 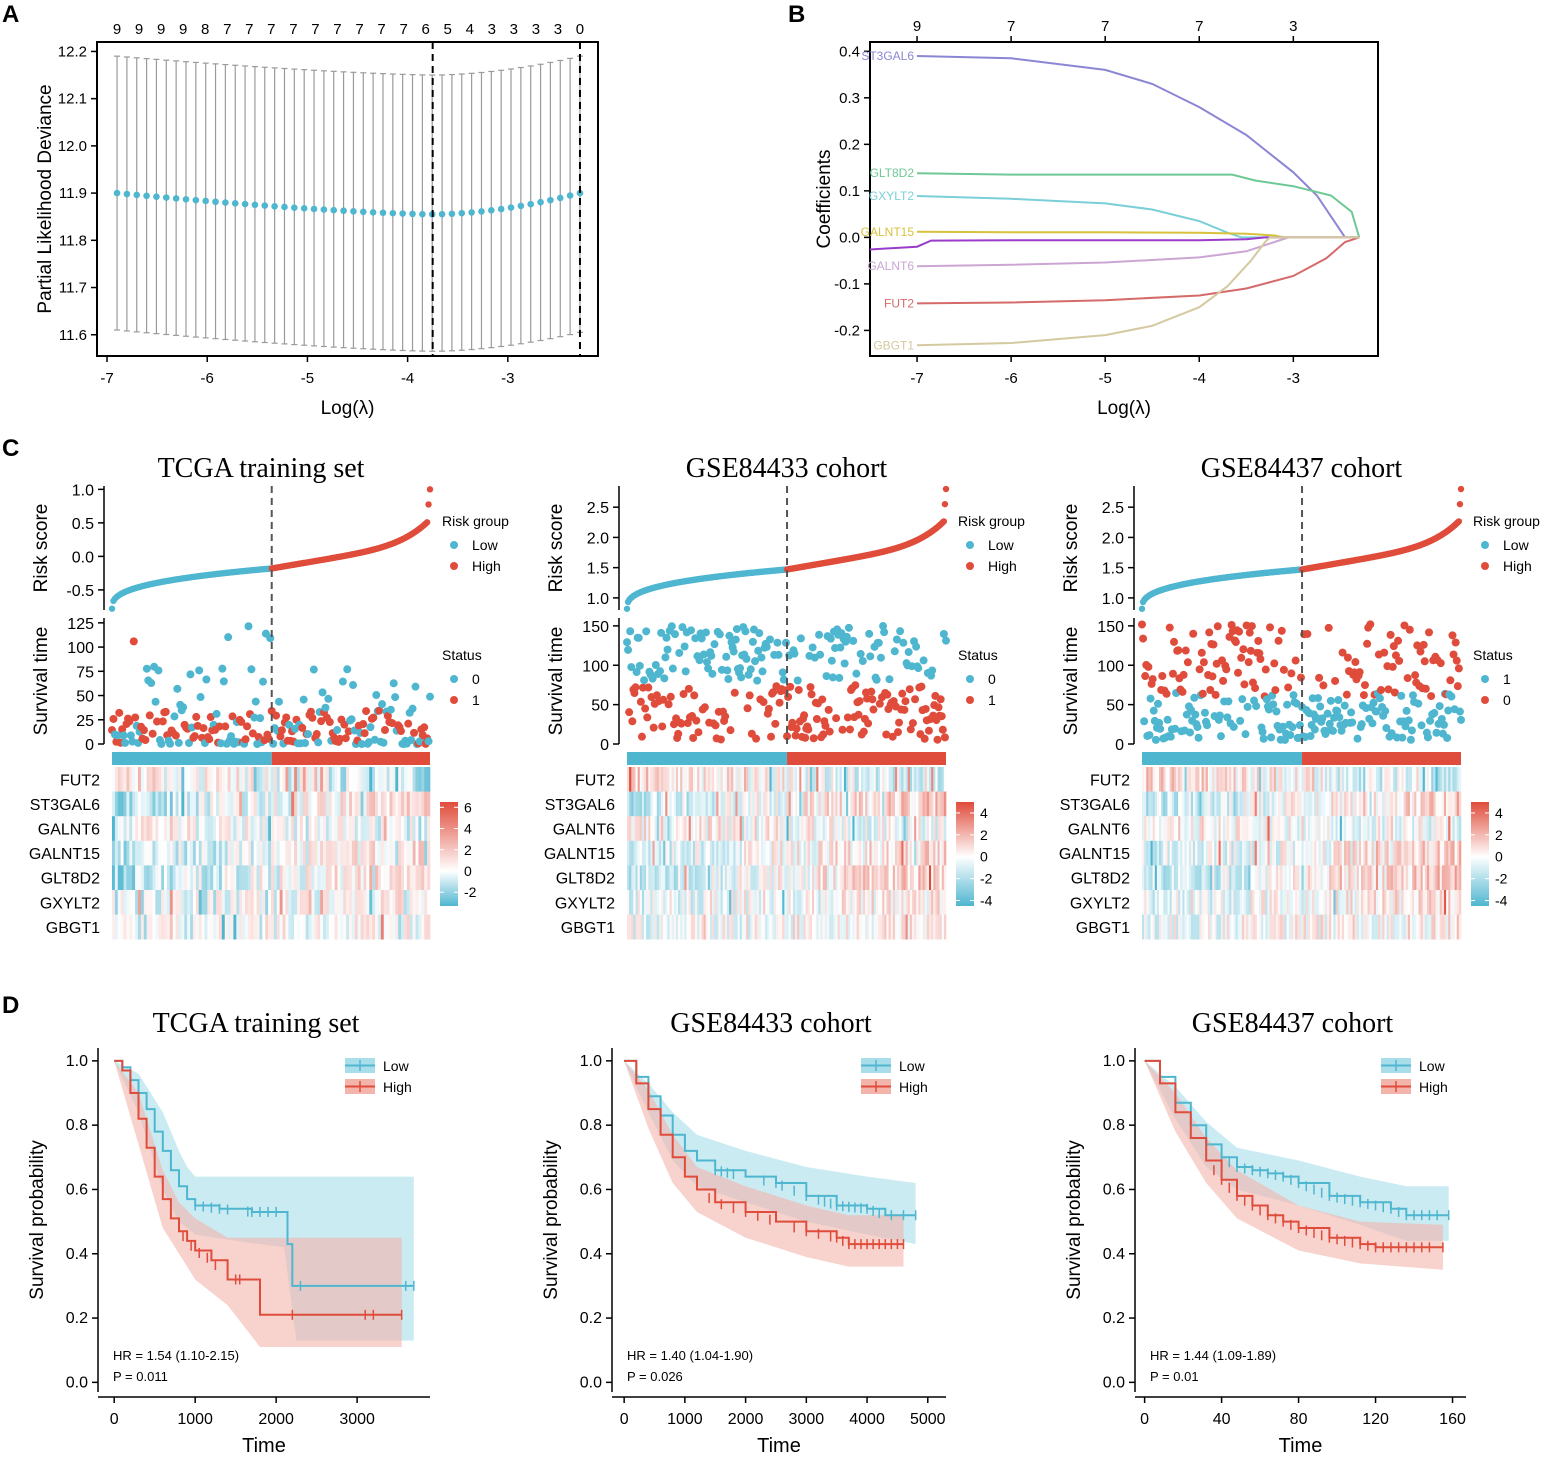 What do you see at coordinates (1459, 521) in the screenshot?
I see `risk-score-point` at bounding box center [1459, 521].